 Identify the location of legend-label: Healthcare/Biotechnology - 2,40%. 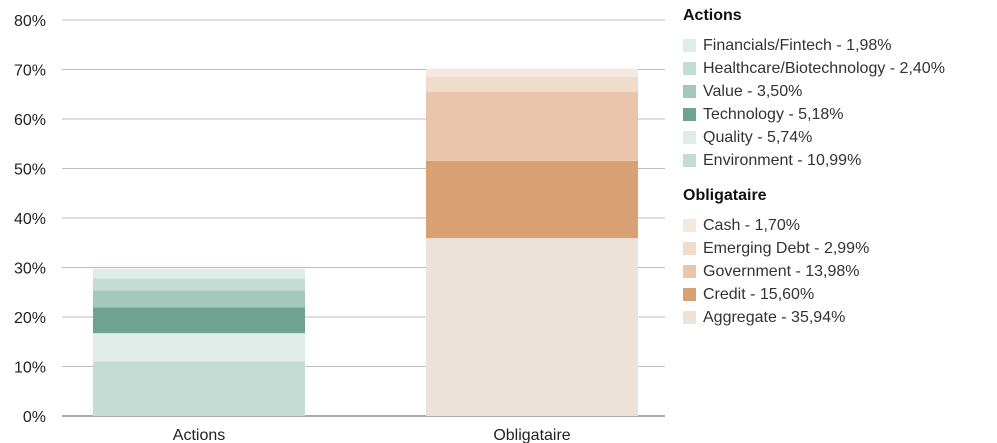
(824, 68).